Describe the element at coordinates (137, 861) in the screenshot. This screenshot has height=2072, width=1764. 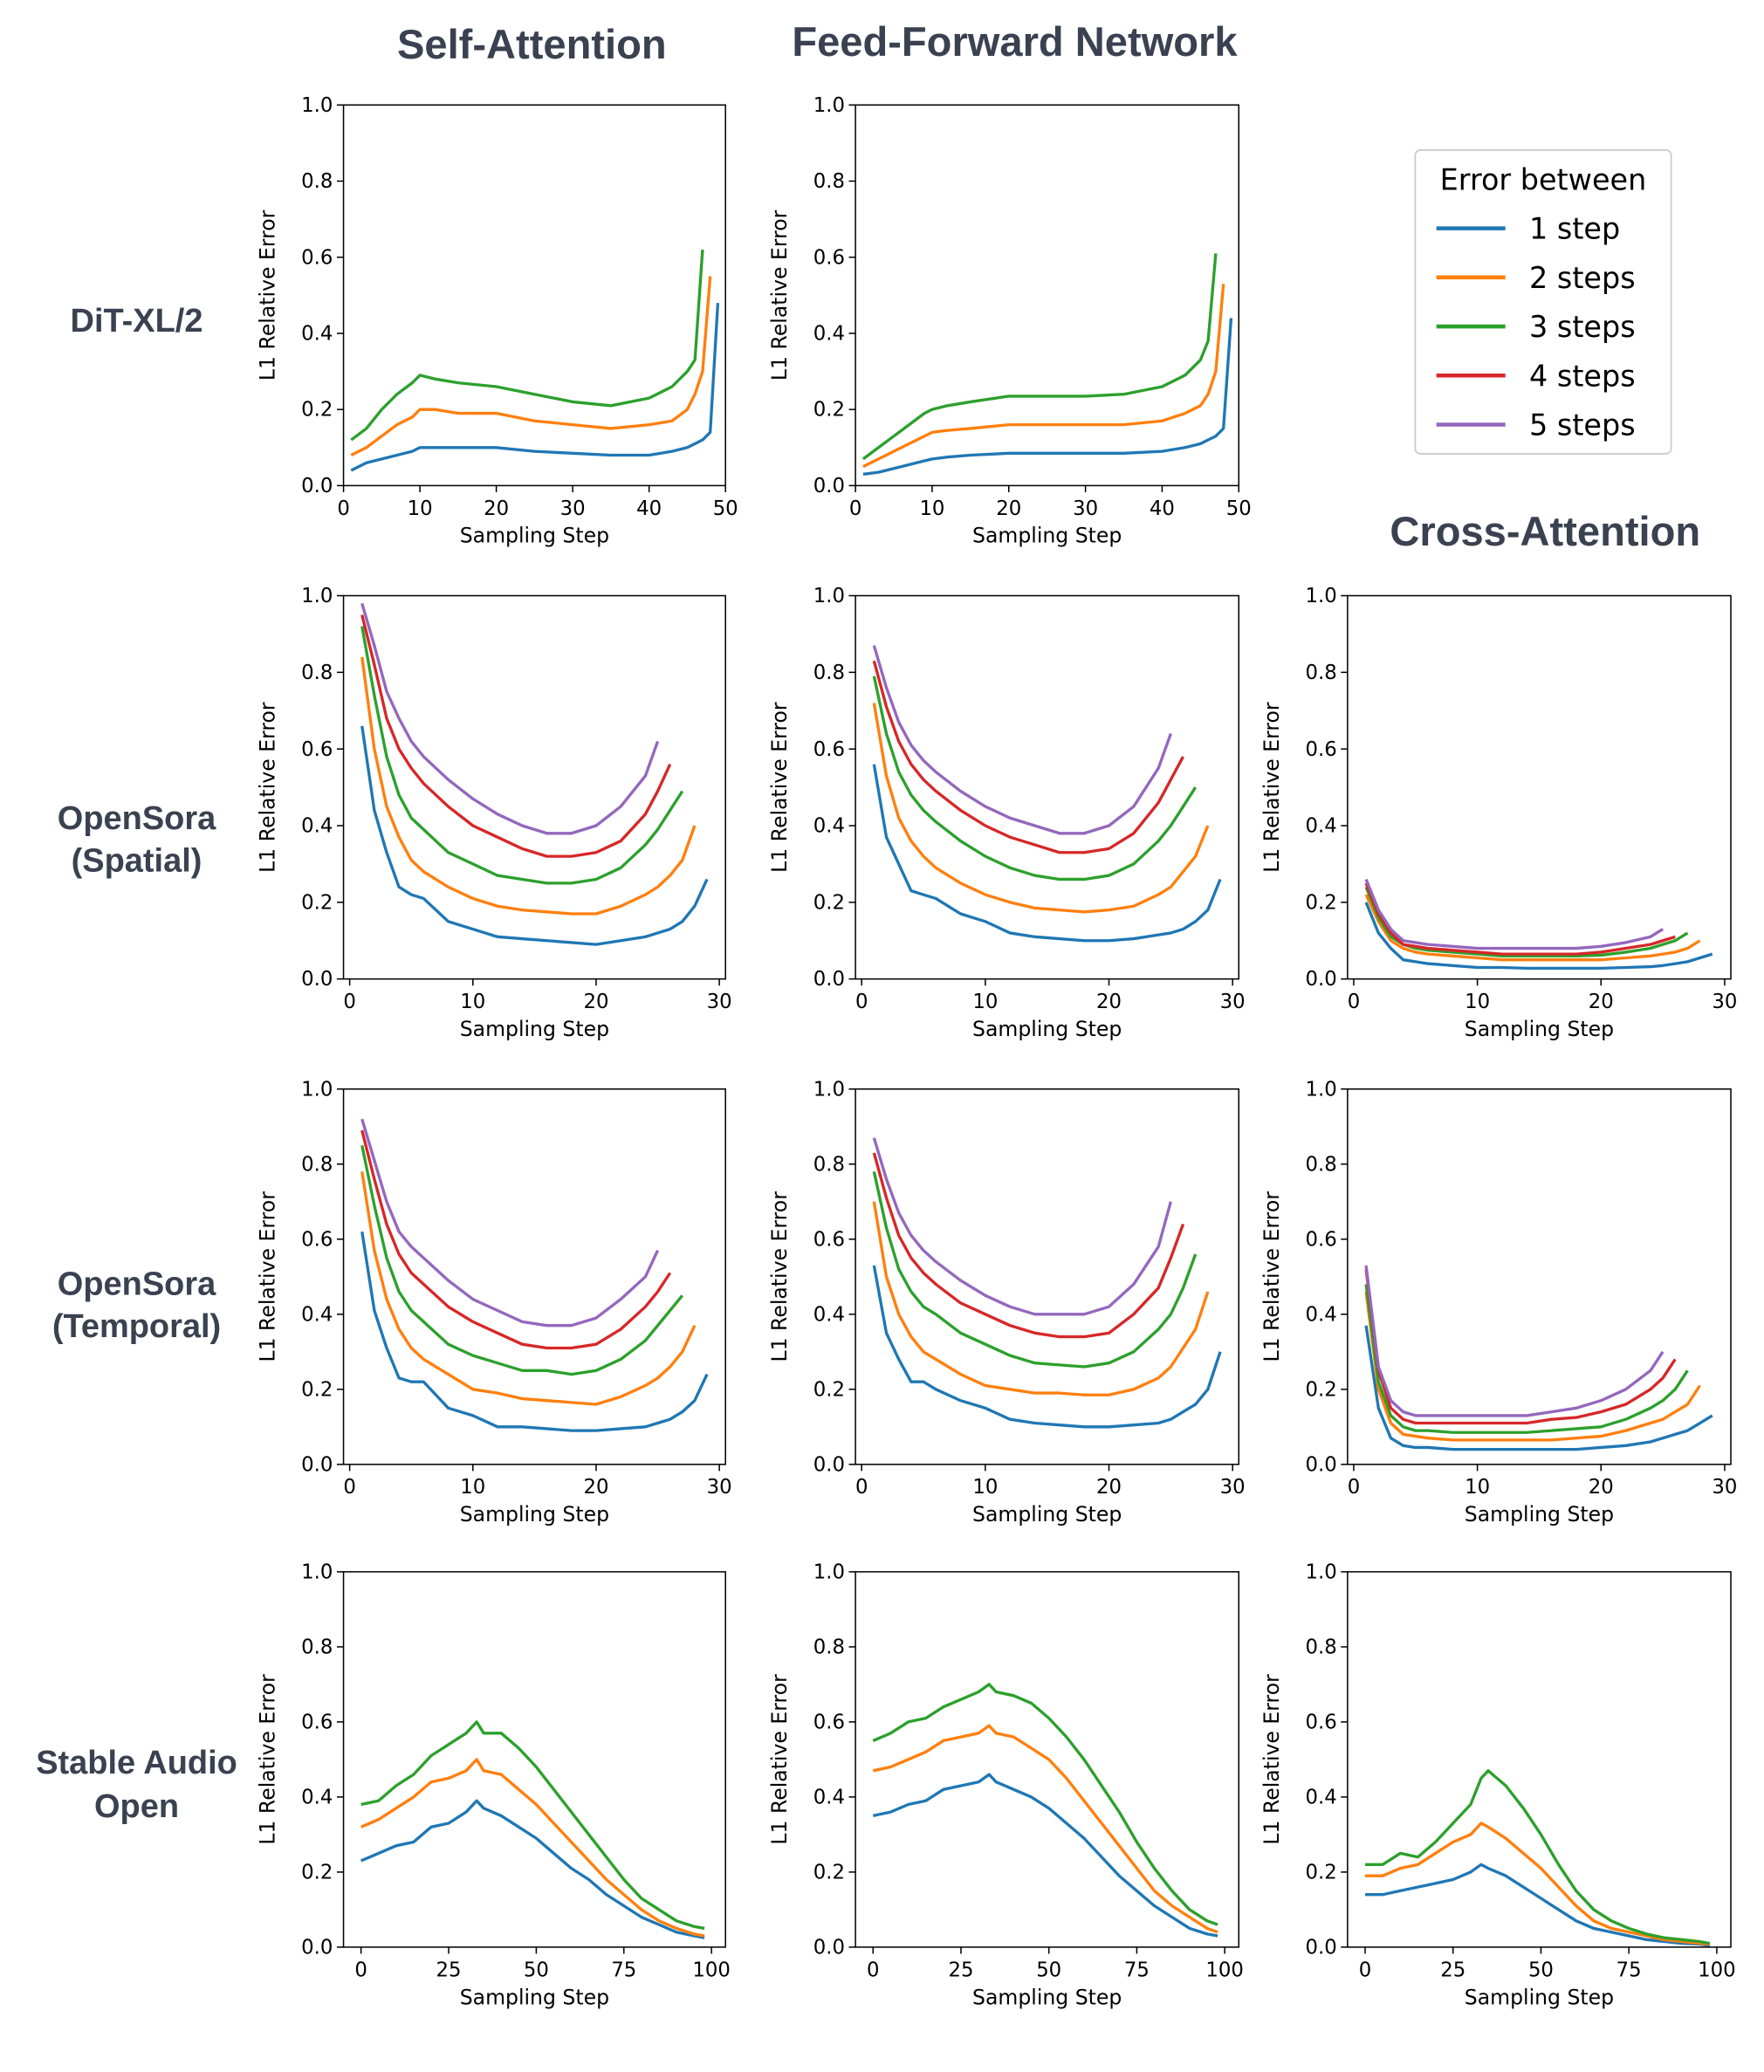
I see `row-label: (Spatial)` at that location.